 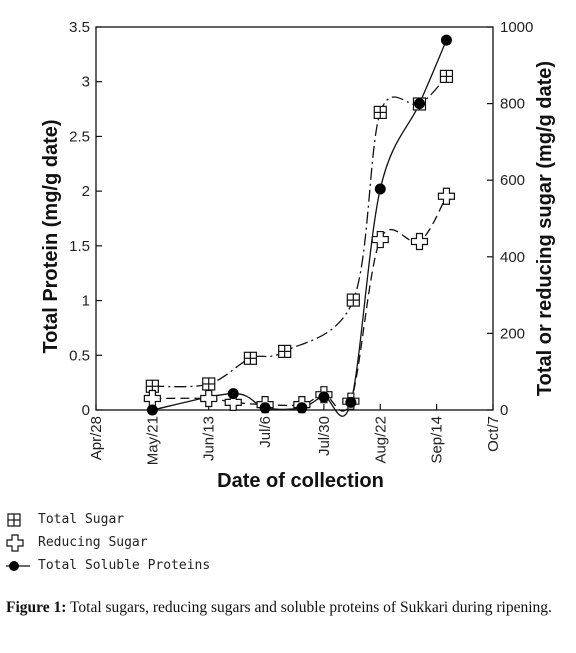 I want to click on left-y-tick-label: 2.5, so click(x=79, y=136).